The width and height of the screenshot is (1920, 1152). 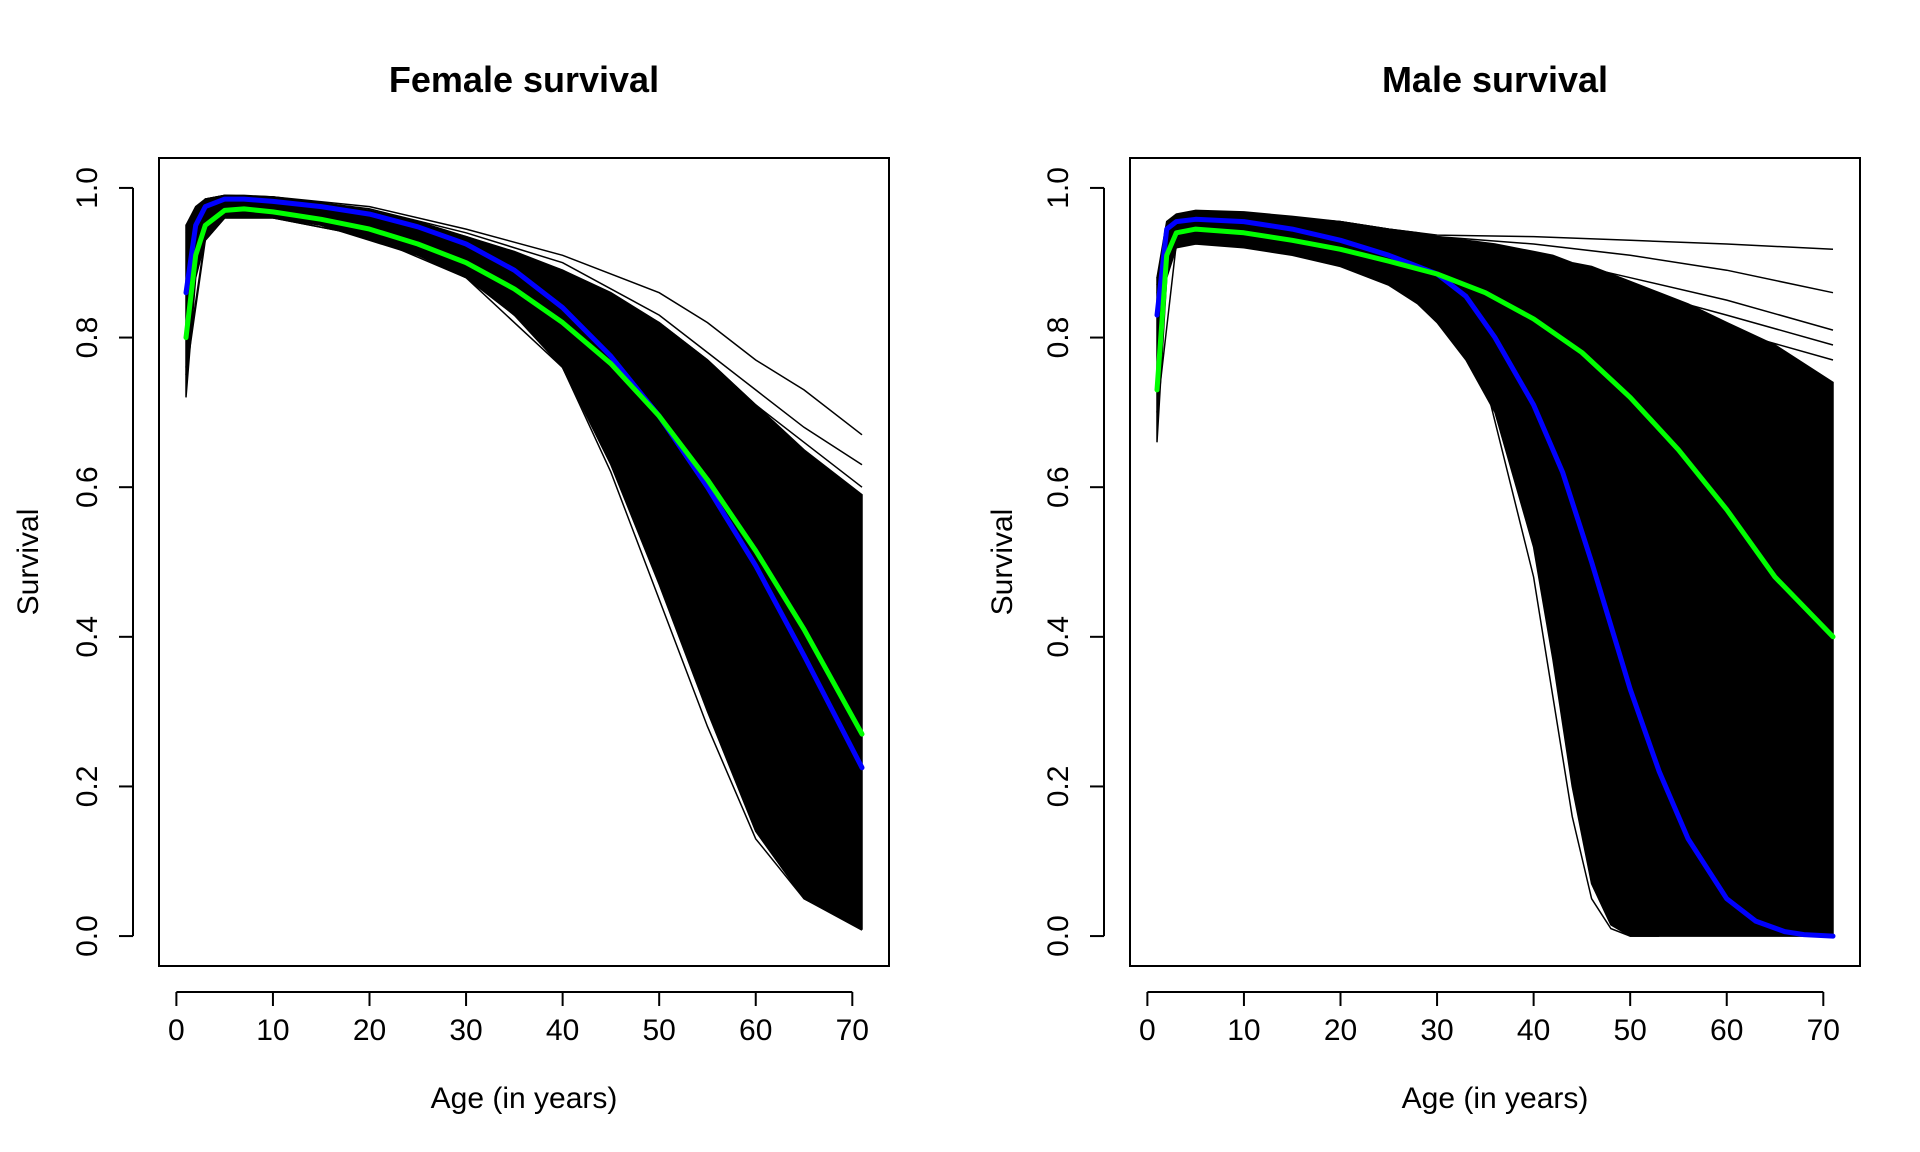 What do you see at coordinates (1495, 79) in the screenshot?
I see `chart-title: Male survival` at bounding box center [1495, 79].